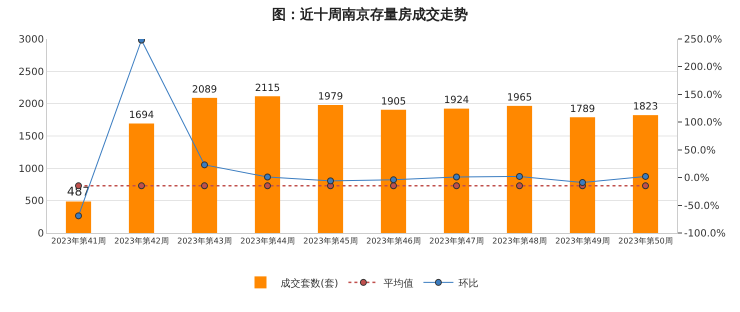 Image resolution: width=740 pixels, height=312 pixels. Describe the element at coordinates (703, 40) in the screenshot. I see `y2-tick-label: 250.0%` at that location.